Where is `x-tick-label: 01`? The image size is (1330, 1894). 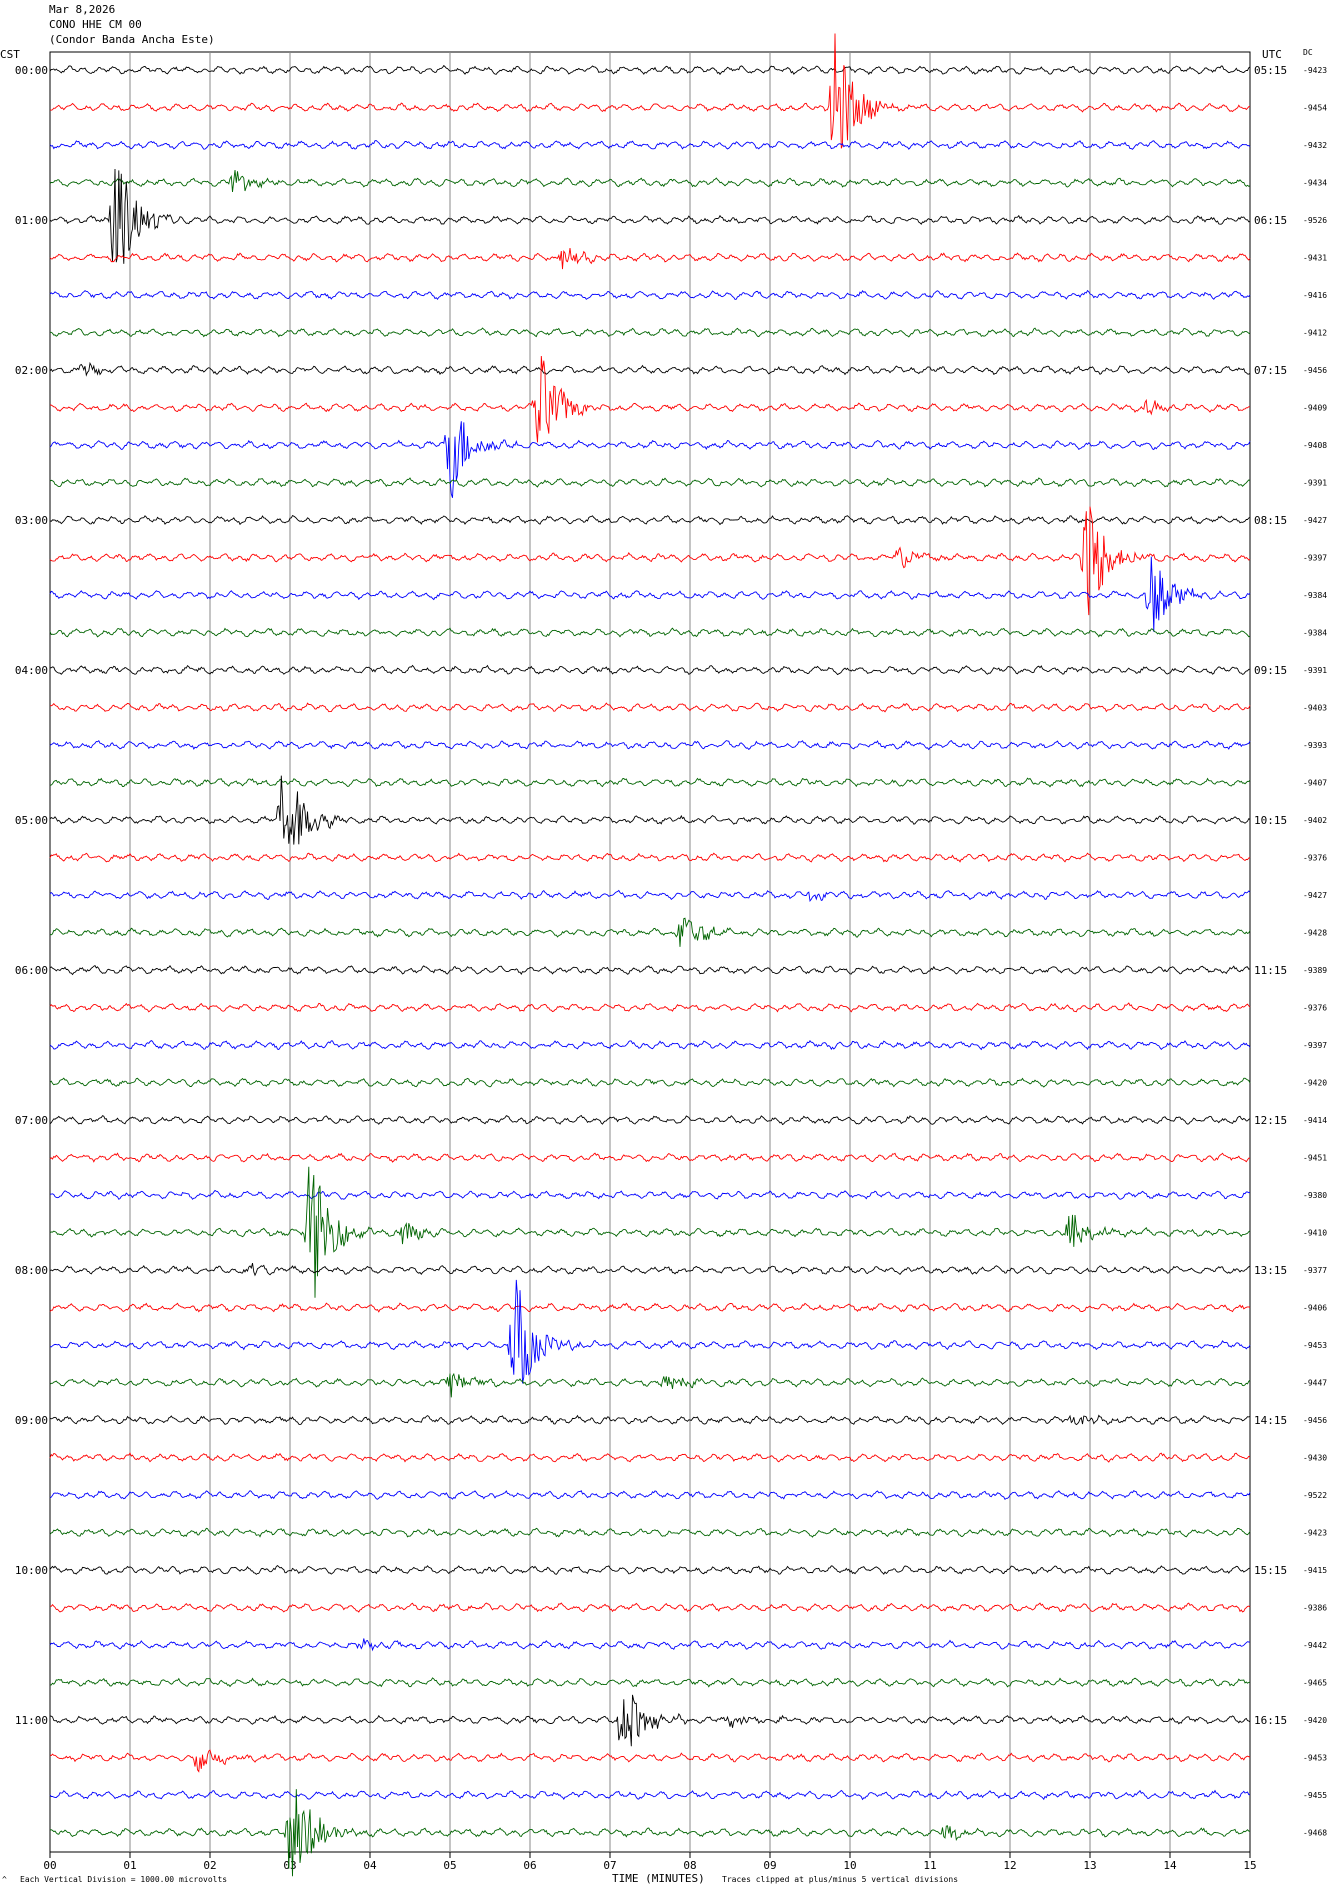
x-tick-label: 01 is located at coordinates (129, 1865).